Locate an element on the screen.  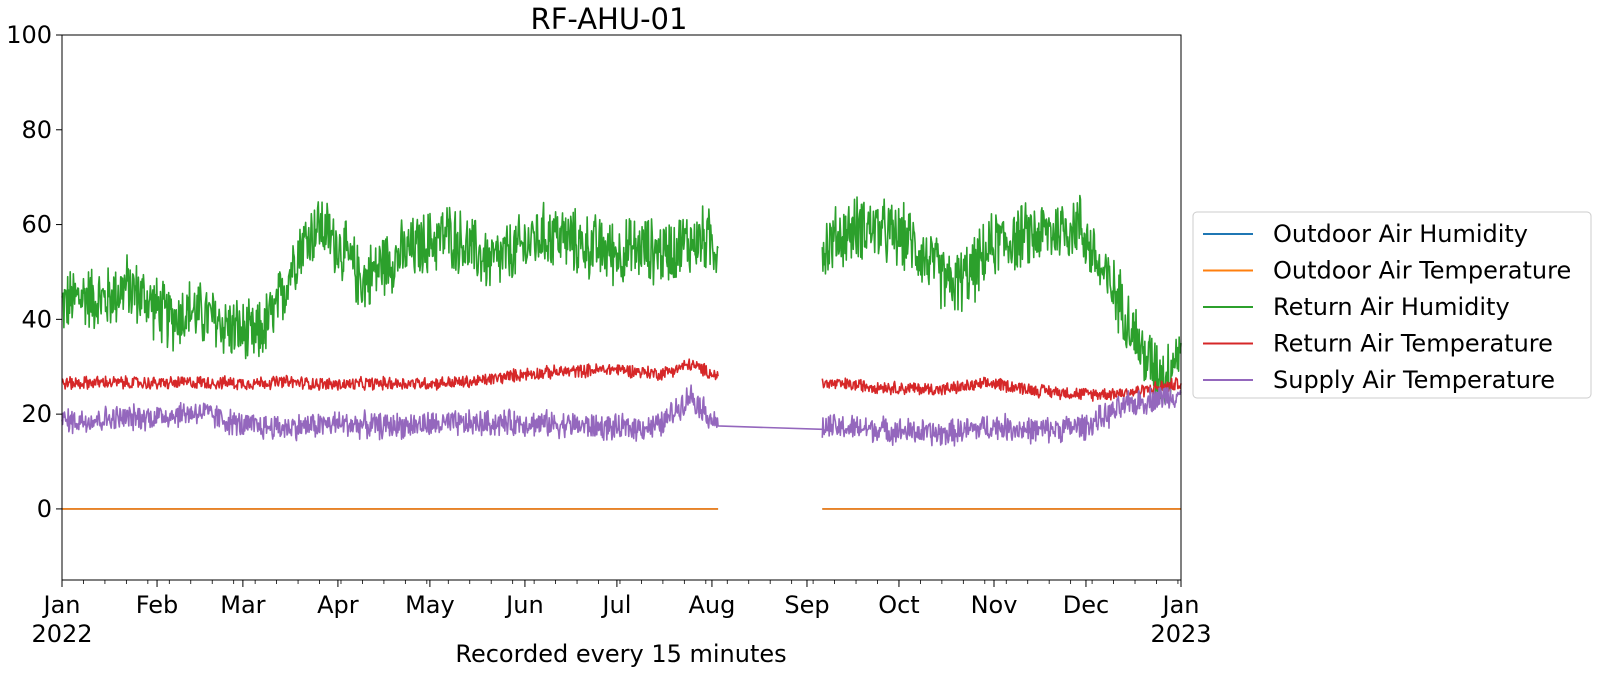
legend-label-return-air-temperature: Return Air Temperature is located at coordinates (1413, 344).